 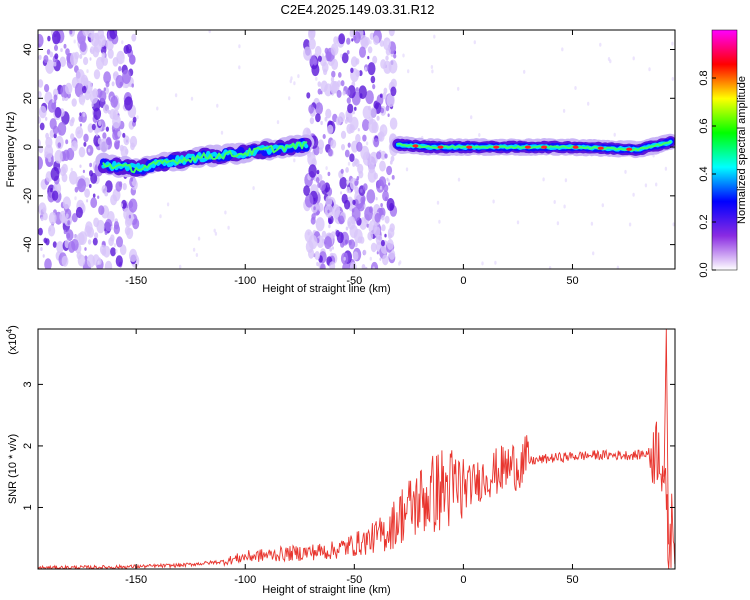 I want to click on y-axis-label: Frequency (Hz), so click(x=11, y=150).